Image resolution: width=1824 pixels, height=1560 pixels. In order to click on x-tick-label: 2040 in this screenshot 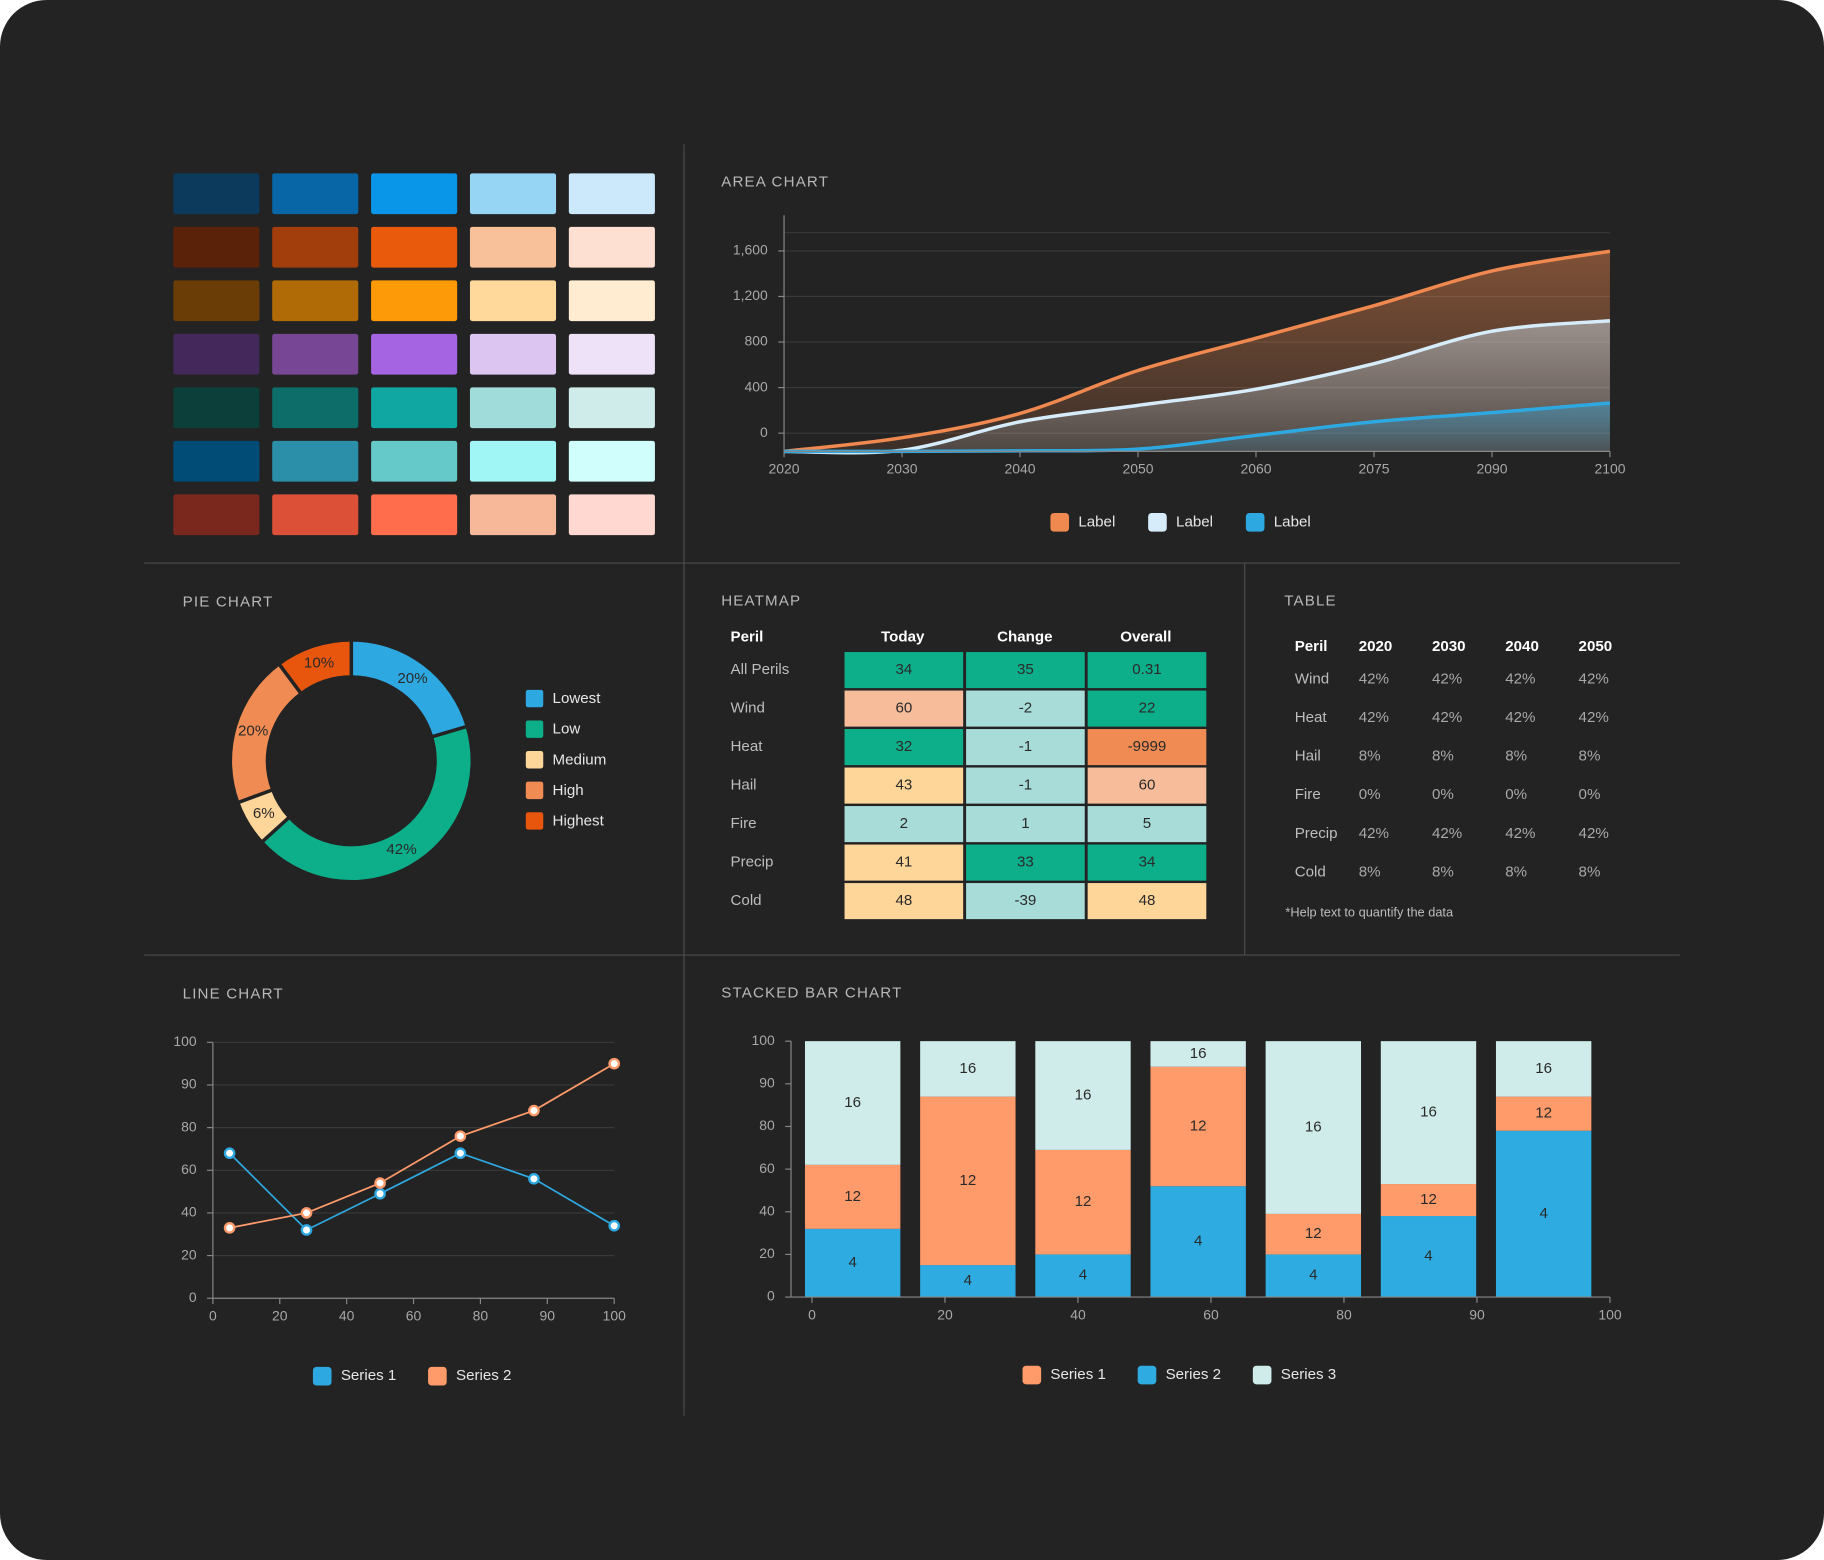, I will do `click(1020, 469)`.